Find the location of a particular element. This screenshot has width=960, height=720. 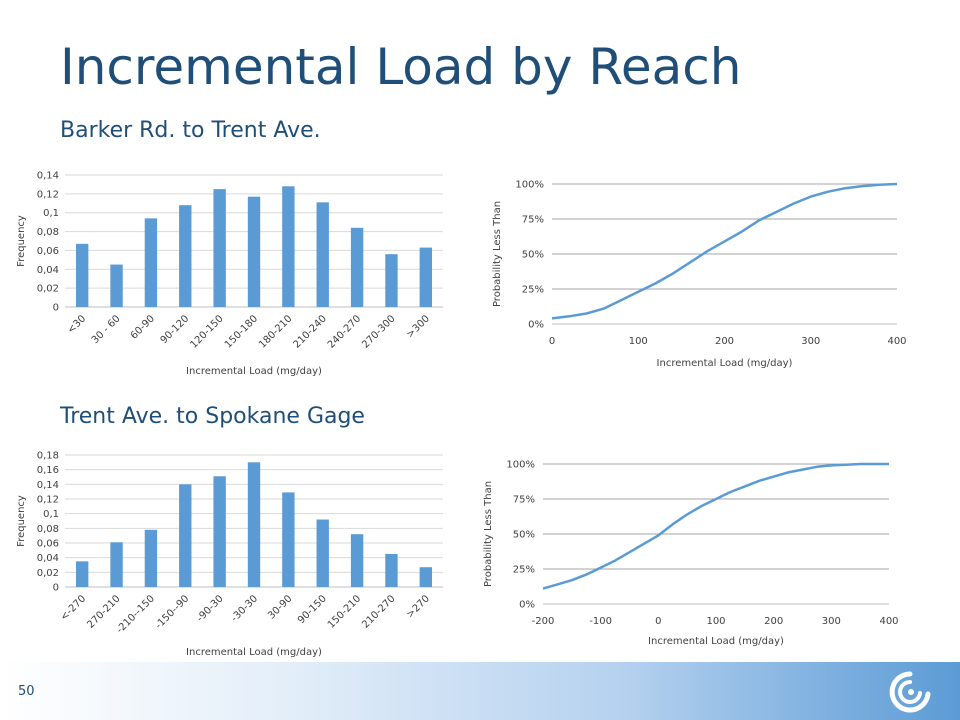

y-tick-label: 0,18 is located at coordinates (48, 456).